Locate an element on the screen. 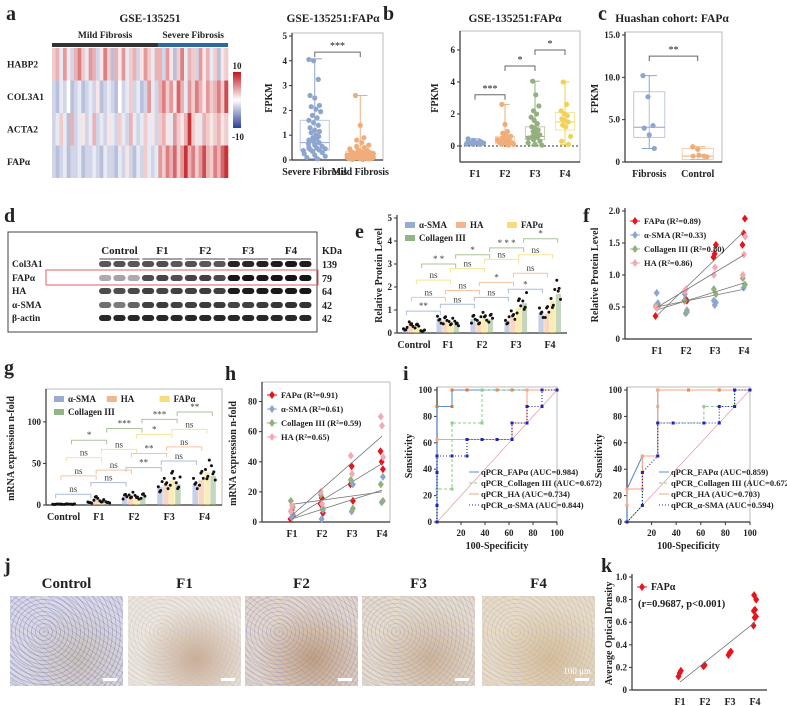 The height and width of the screenshot is (706, 787). y-tick-label: 1.0 is located at coordinates (622, 577).